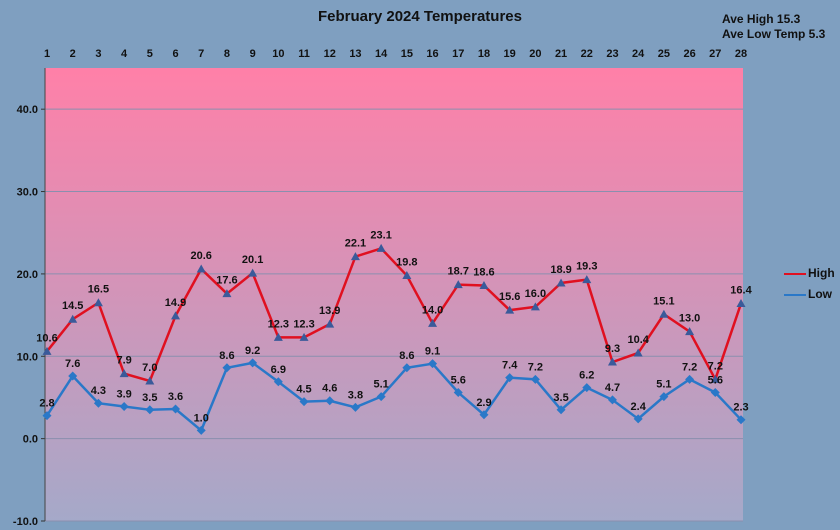  What do you see at coordinates (355, 244) in the screenshot?
I see `high-data-label: 22.1` at bounding box center [355, 244].